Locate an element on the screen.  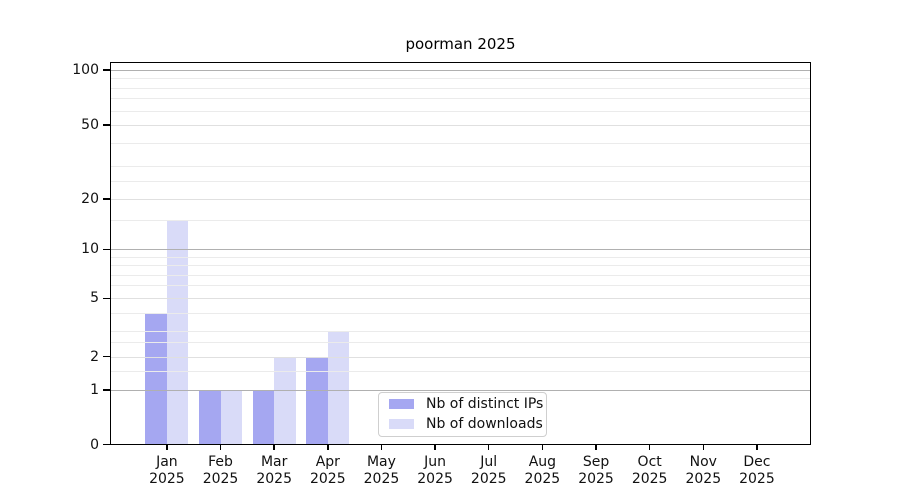
bar-downloads-jan is located at coordinates (177, 332).